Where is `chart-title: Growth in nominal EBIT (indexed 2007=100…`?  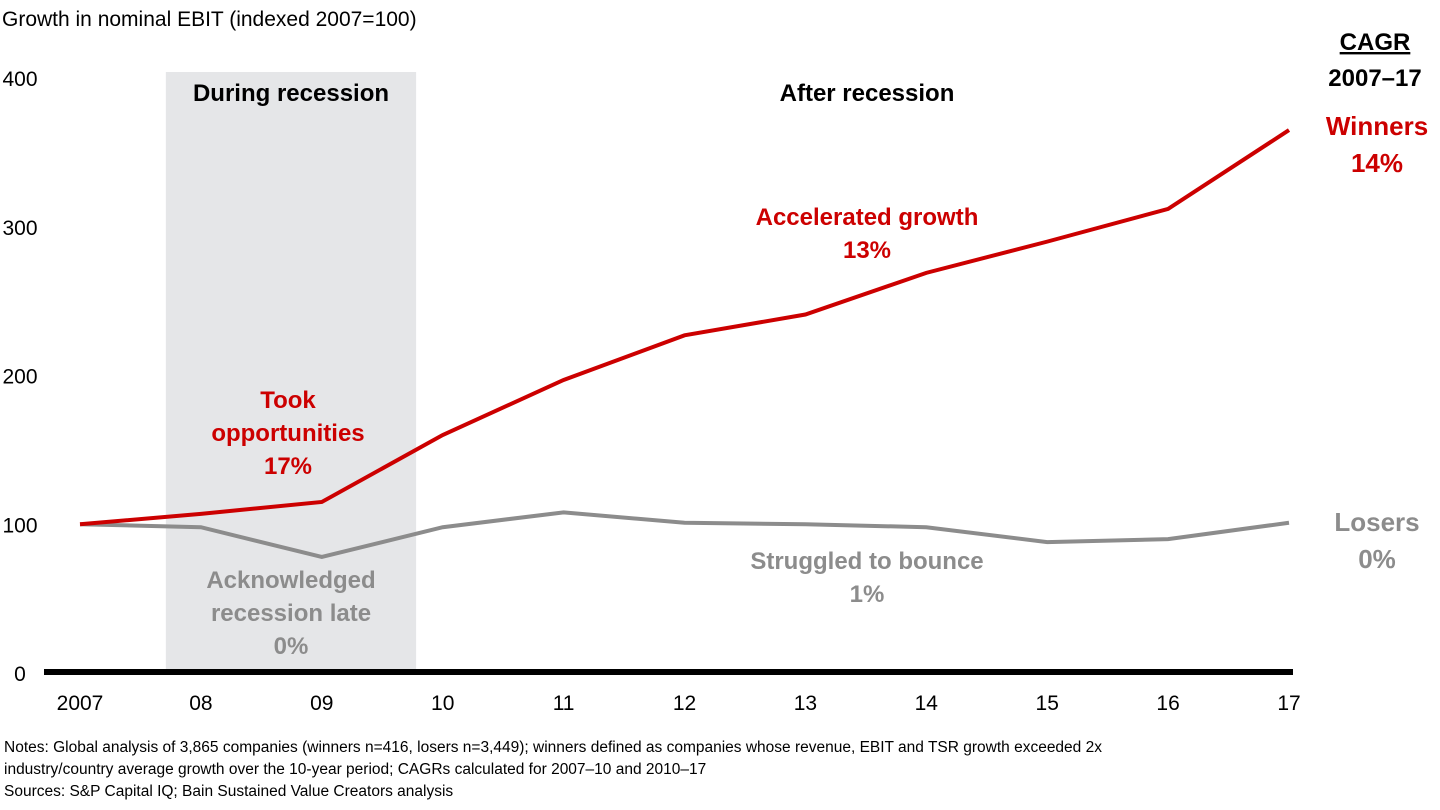 chart-title: Growth in nominal EBIT (indexed 2007=100… is located at coordinates (209, 19).